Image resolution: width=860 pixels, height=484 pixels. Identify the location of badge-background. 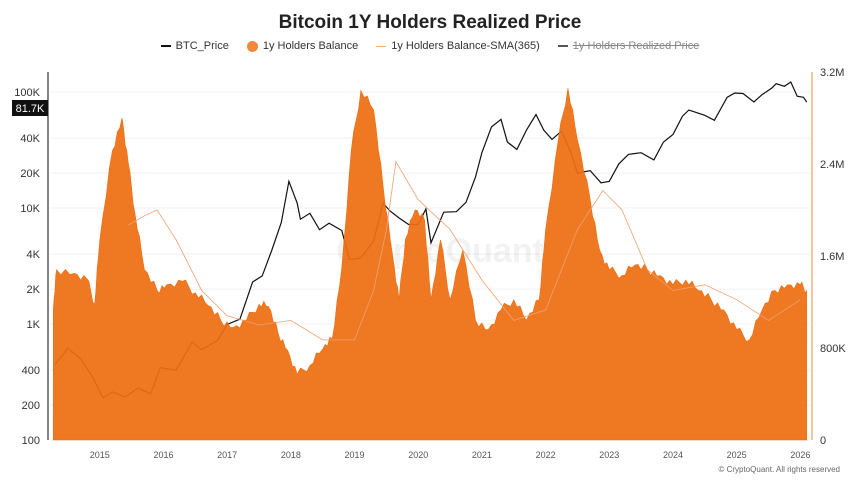
(30, 108).